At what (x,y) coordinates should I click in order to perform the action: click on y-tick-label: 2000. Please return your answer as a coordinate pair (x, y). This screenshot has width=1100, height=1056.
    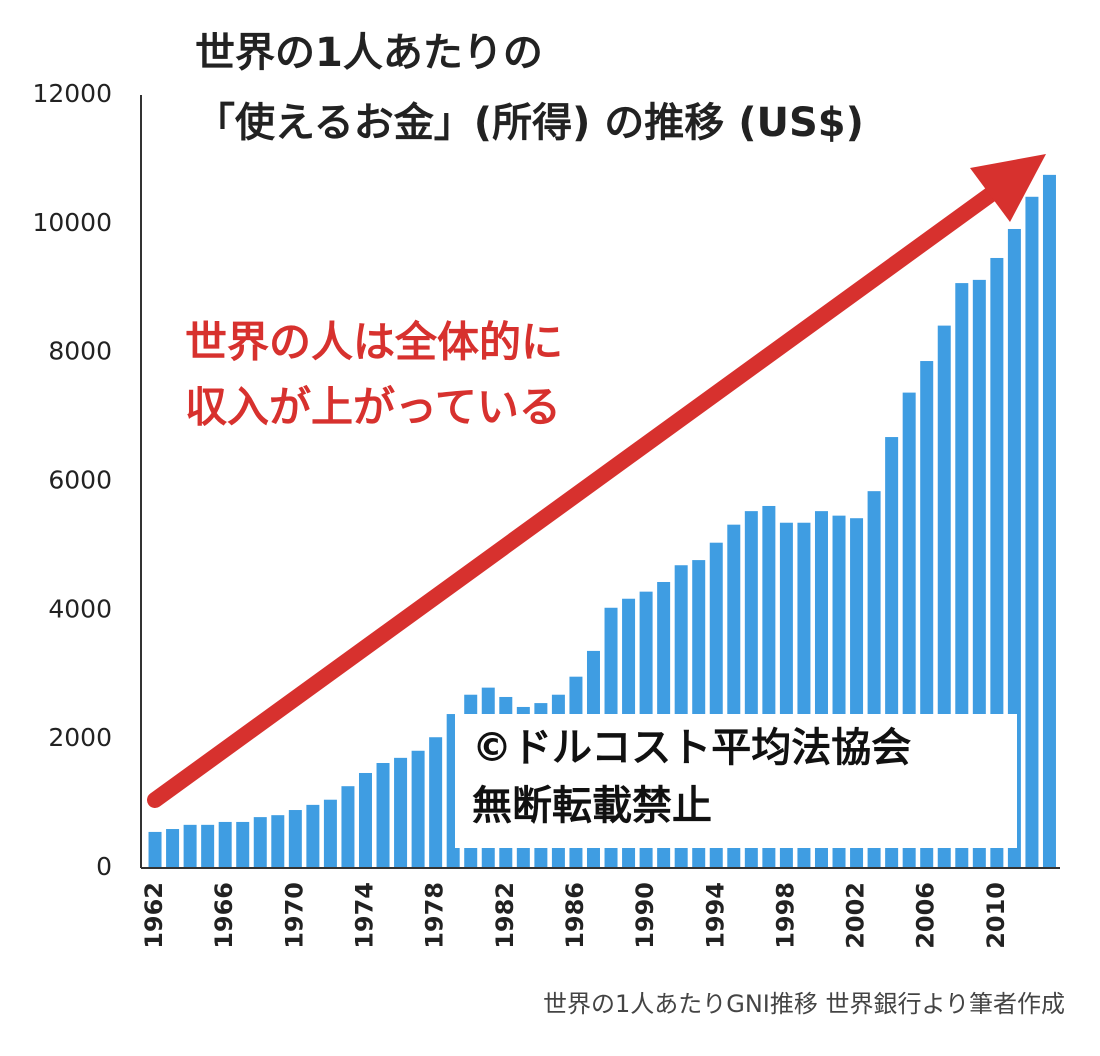
    Looking at the image, I should click on (80, 737).